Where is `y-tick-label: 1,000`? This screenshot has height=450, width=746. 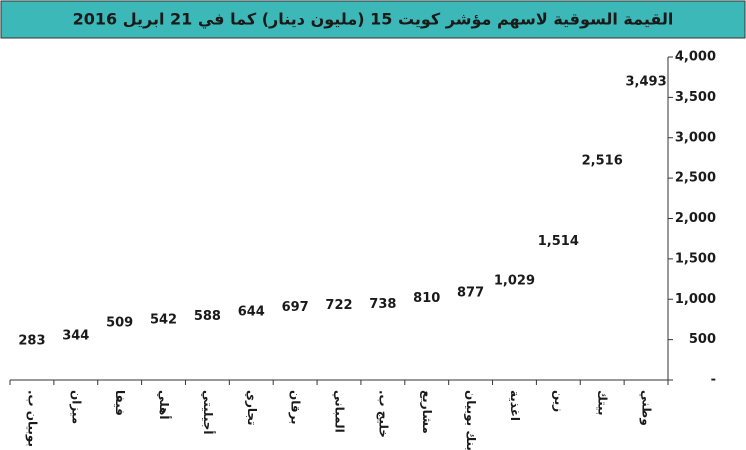
y-tick-label: 1,000 is located at coordinates (695, 299).